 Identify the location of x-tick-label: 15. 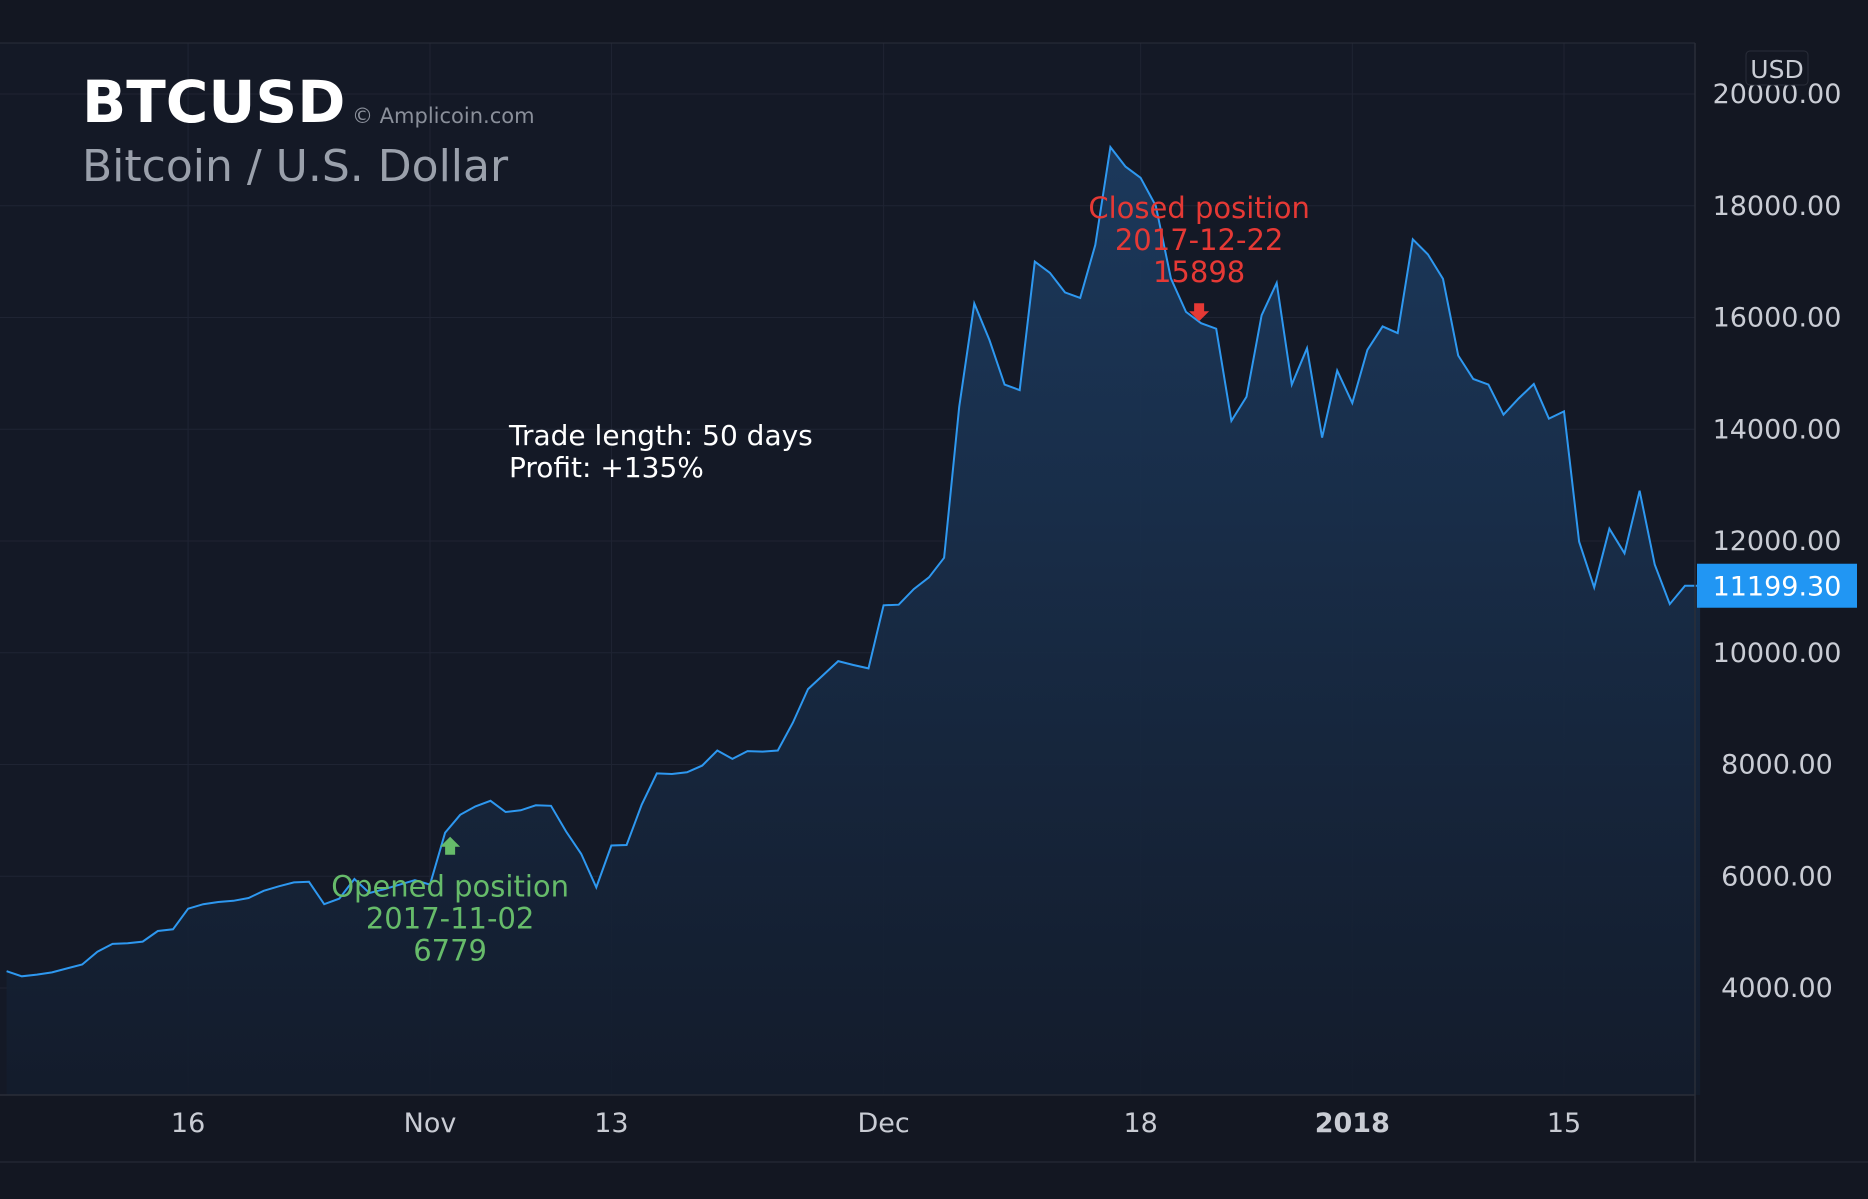
(1564, 1123).